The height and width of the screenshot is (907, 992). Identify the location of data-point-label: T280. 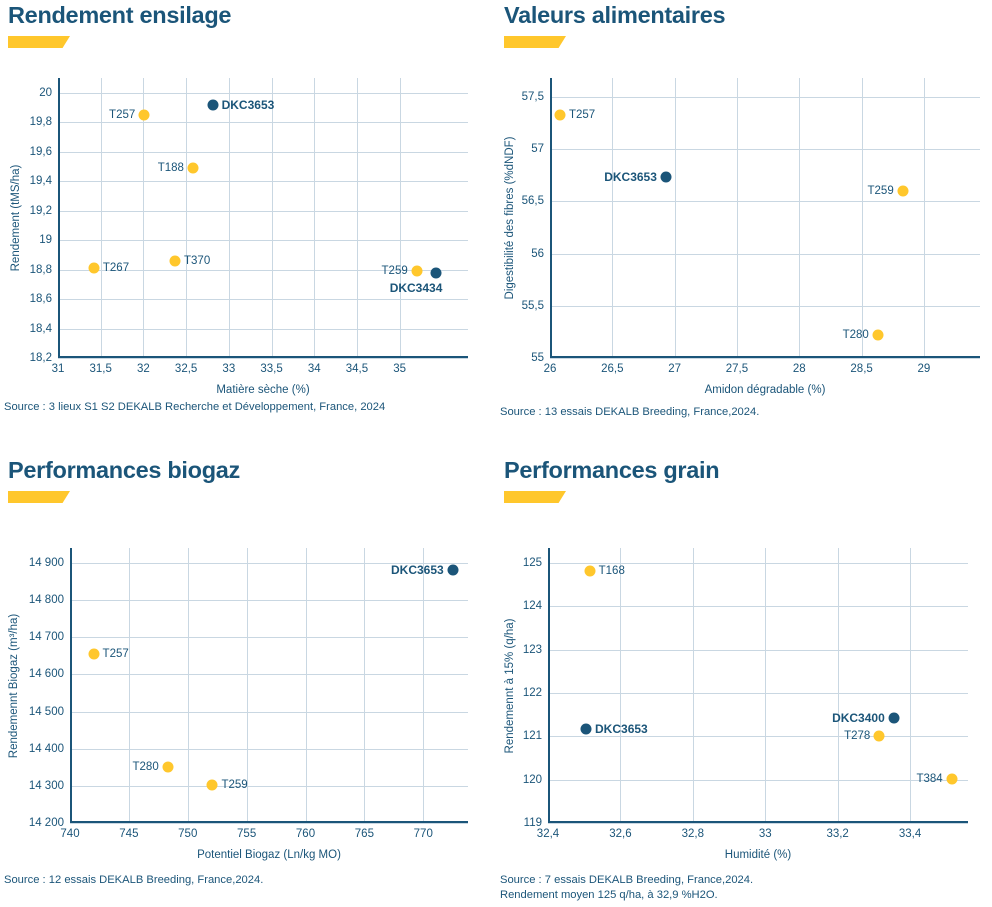
(145, 767).